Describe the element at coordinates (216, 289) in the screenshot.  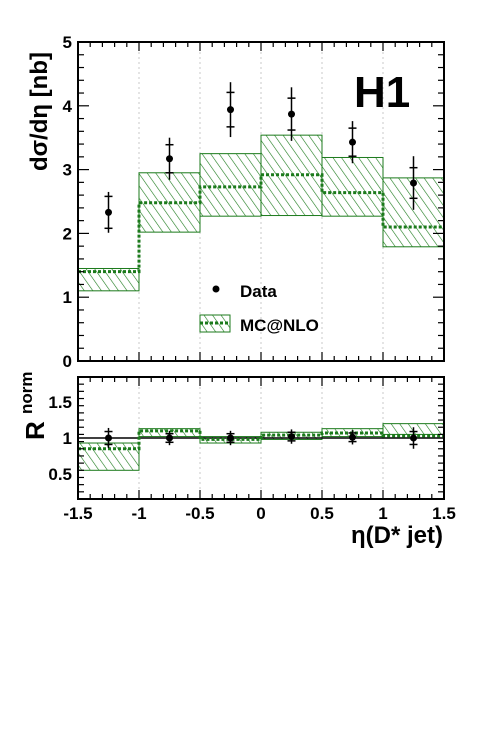
I see `legend-data-marker` at that location.